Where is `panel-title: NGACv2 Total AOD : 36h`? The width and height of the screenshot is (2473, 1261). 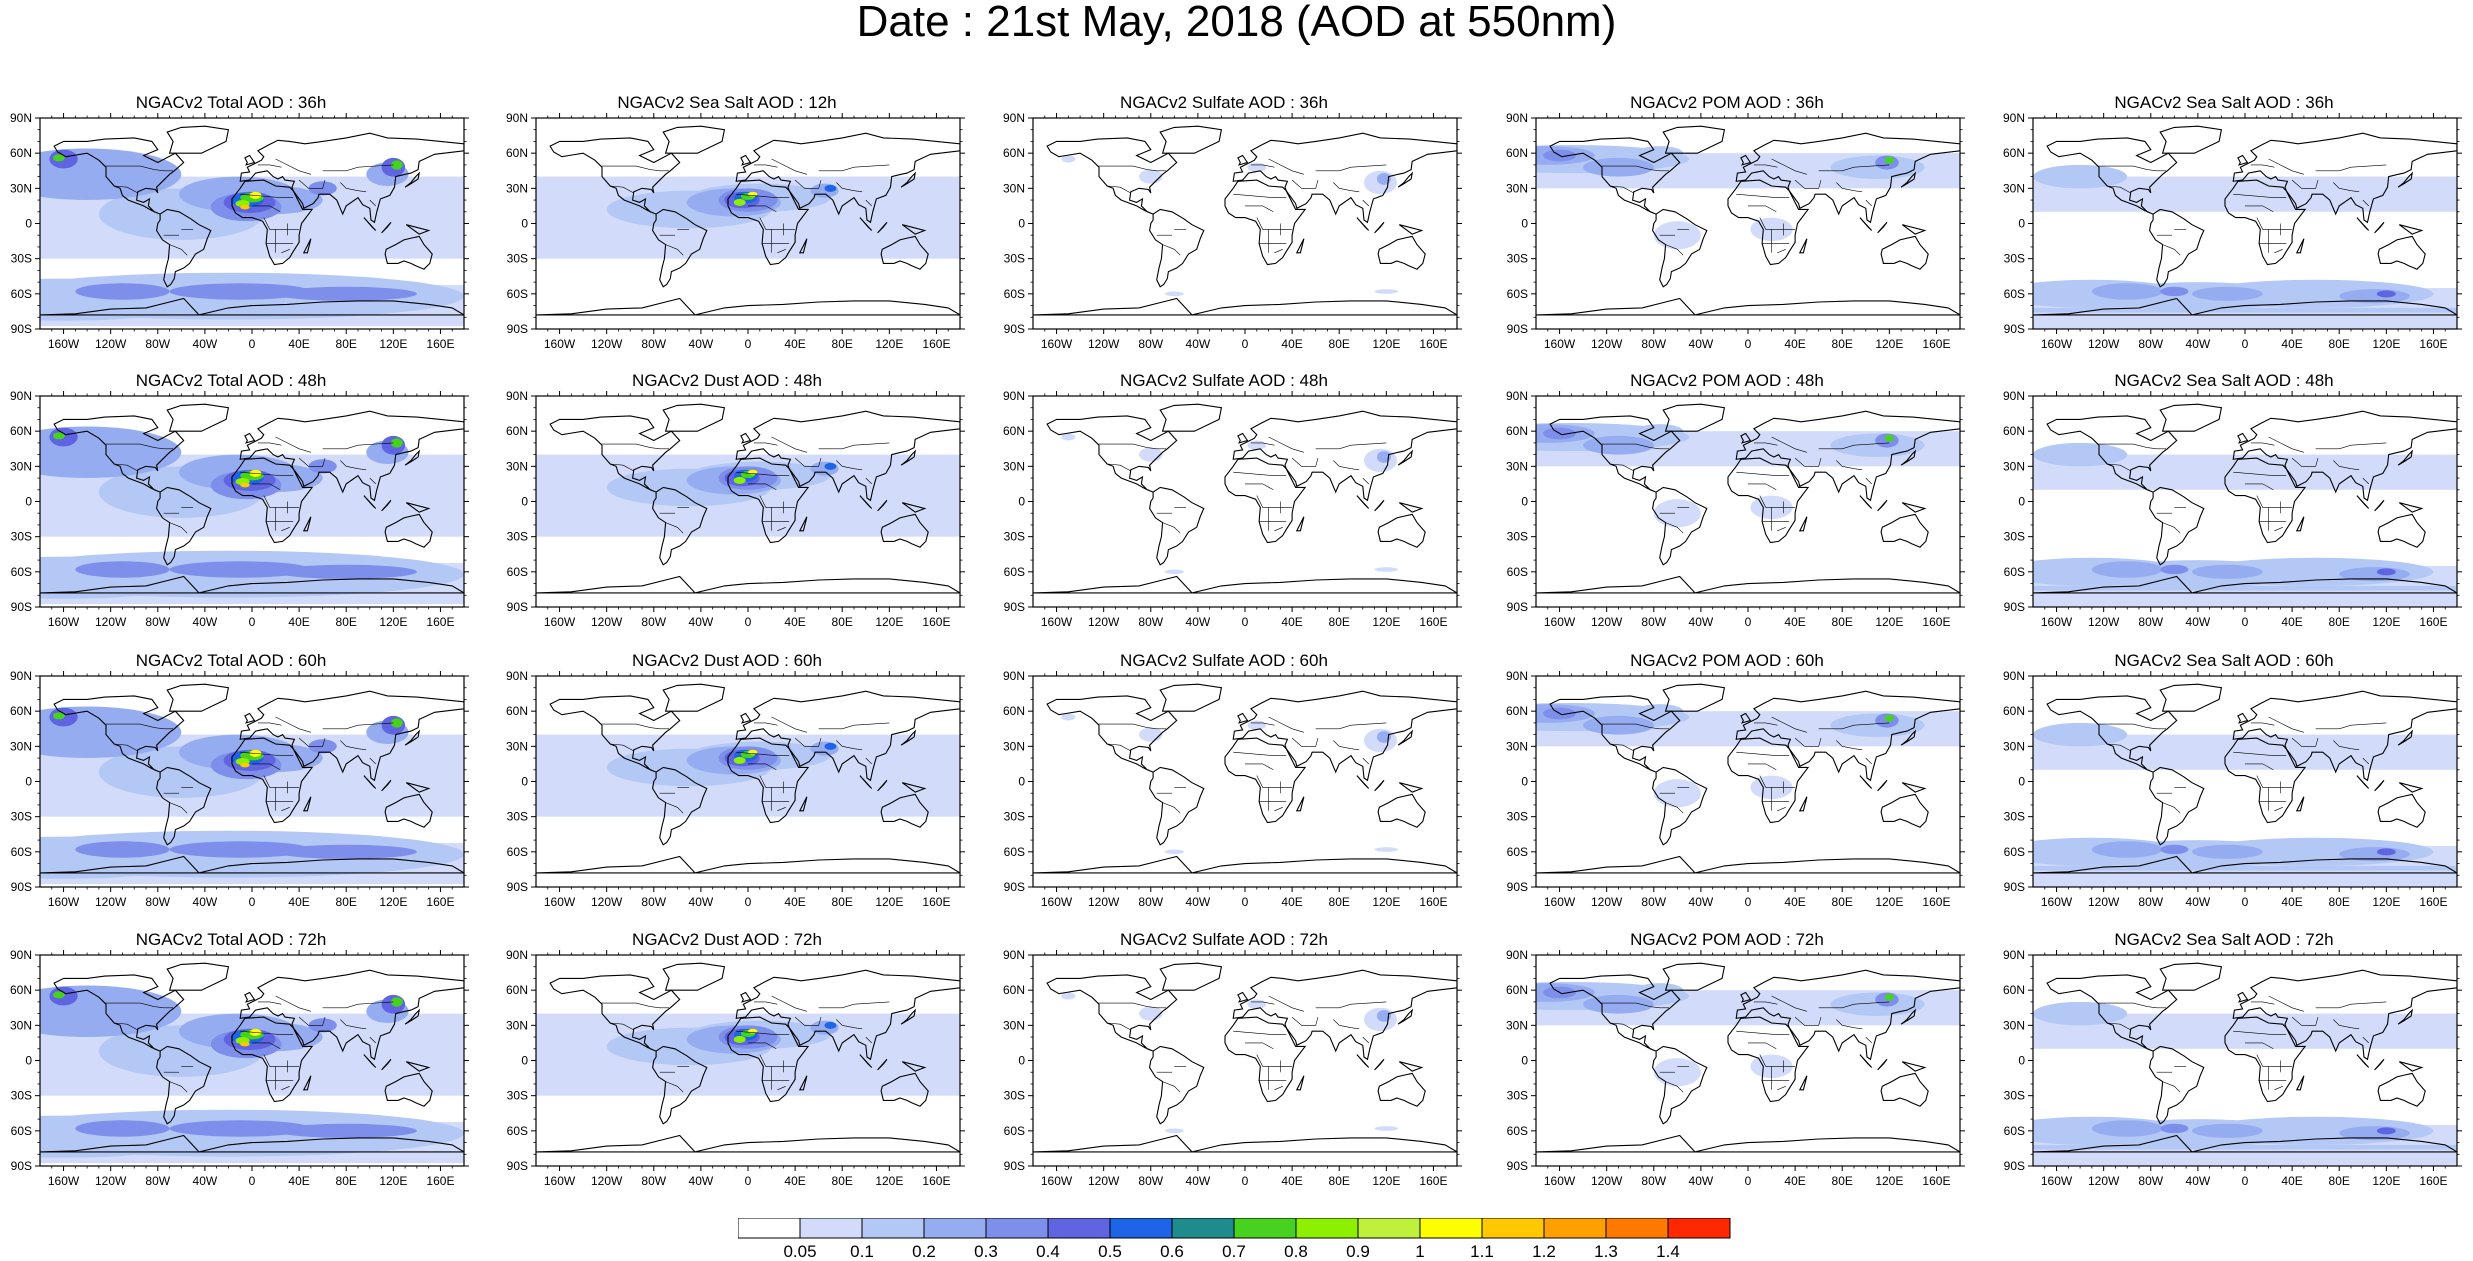
panel-title: NGACv2 Total AOD : 36h is located at coordinates (231, 102).